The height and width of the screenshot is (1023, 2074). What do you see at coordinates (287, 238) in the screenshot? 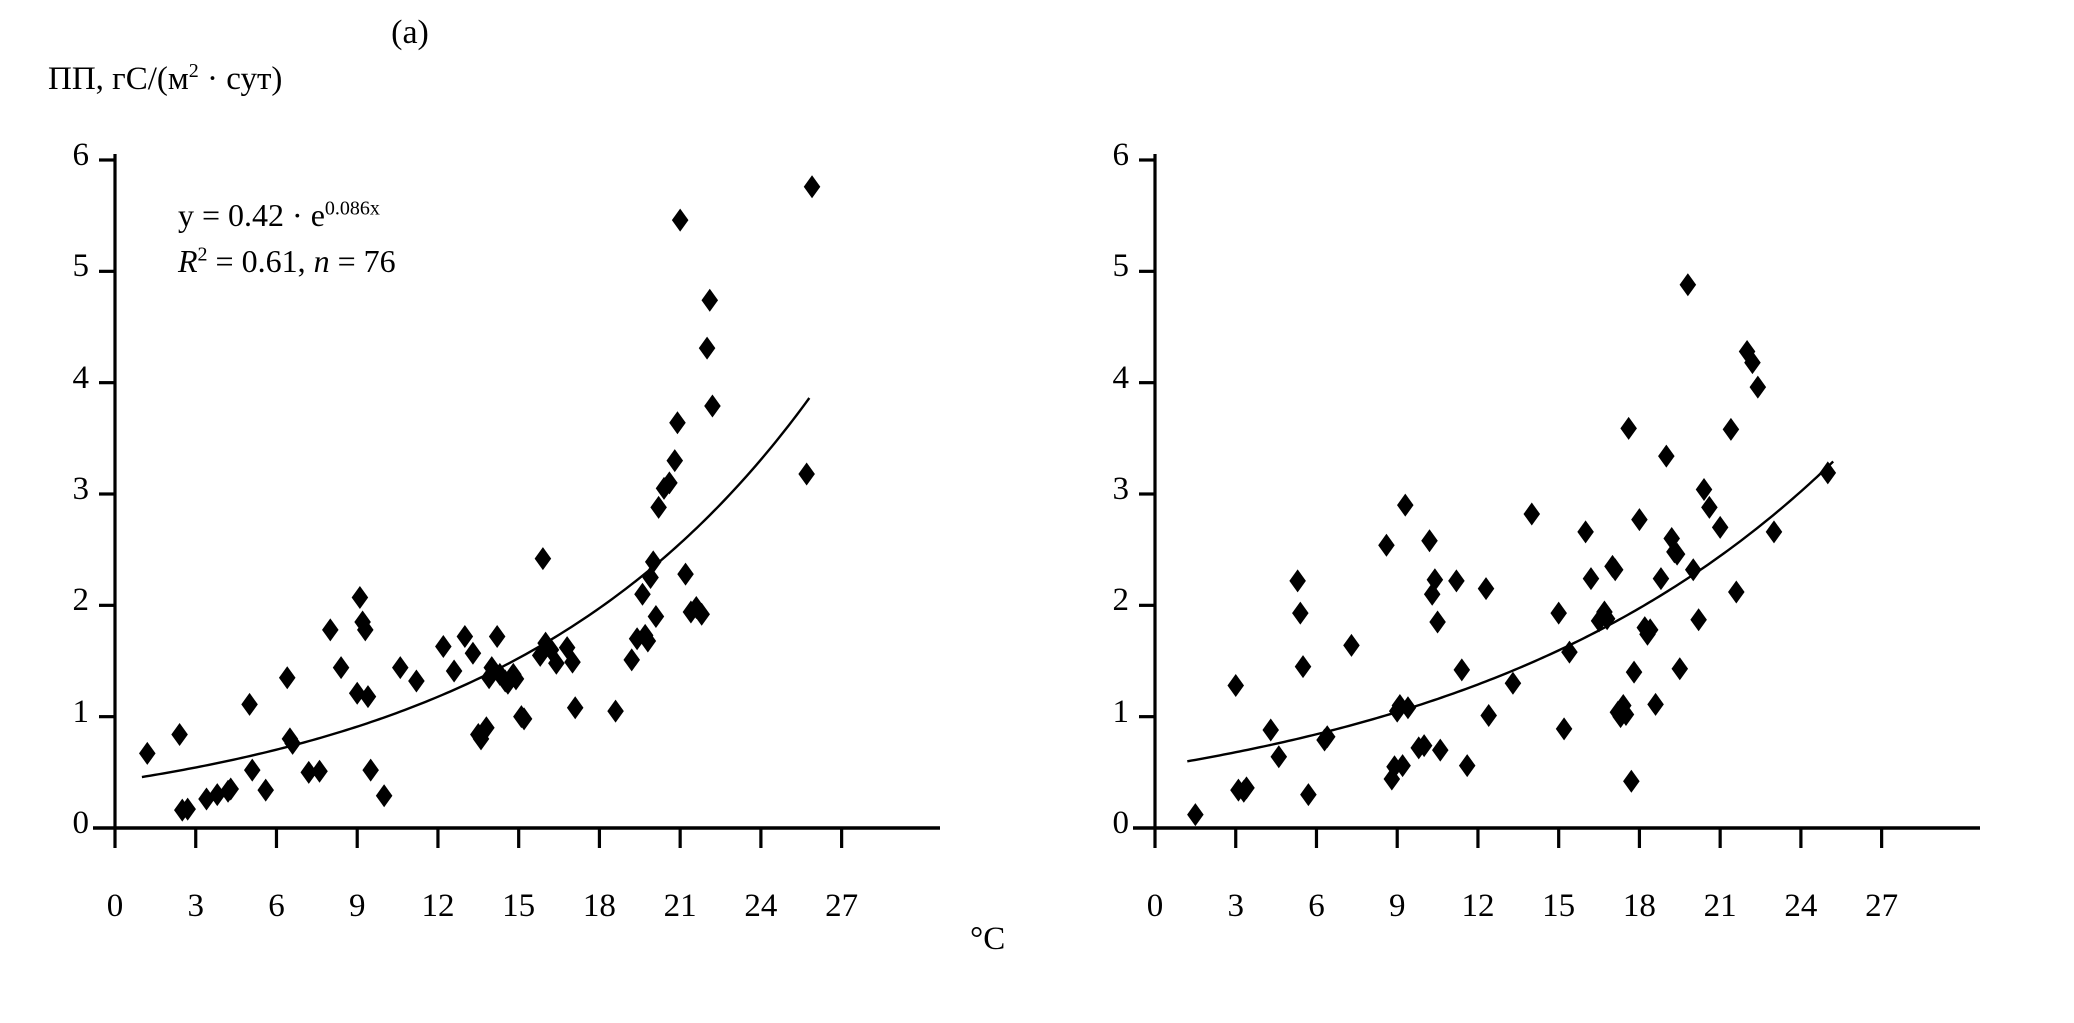
I see `panel-a-equation: y = 0.42 · e0.086x R2 = 0.61, n = 76` at bounding box center [287, 238].